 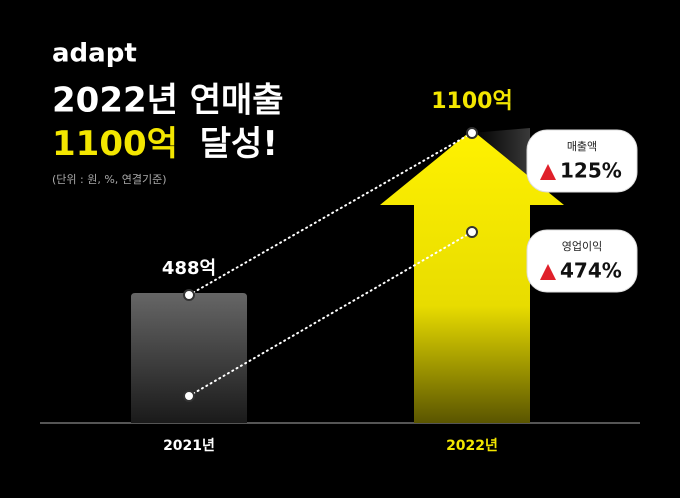 I want to click on x-tick-label: 2021년, so click(x=189, y=446).